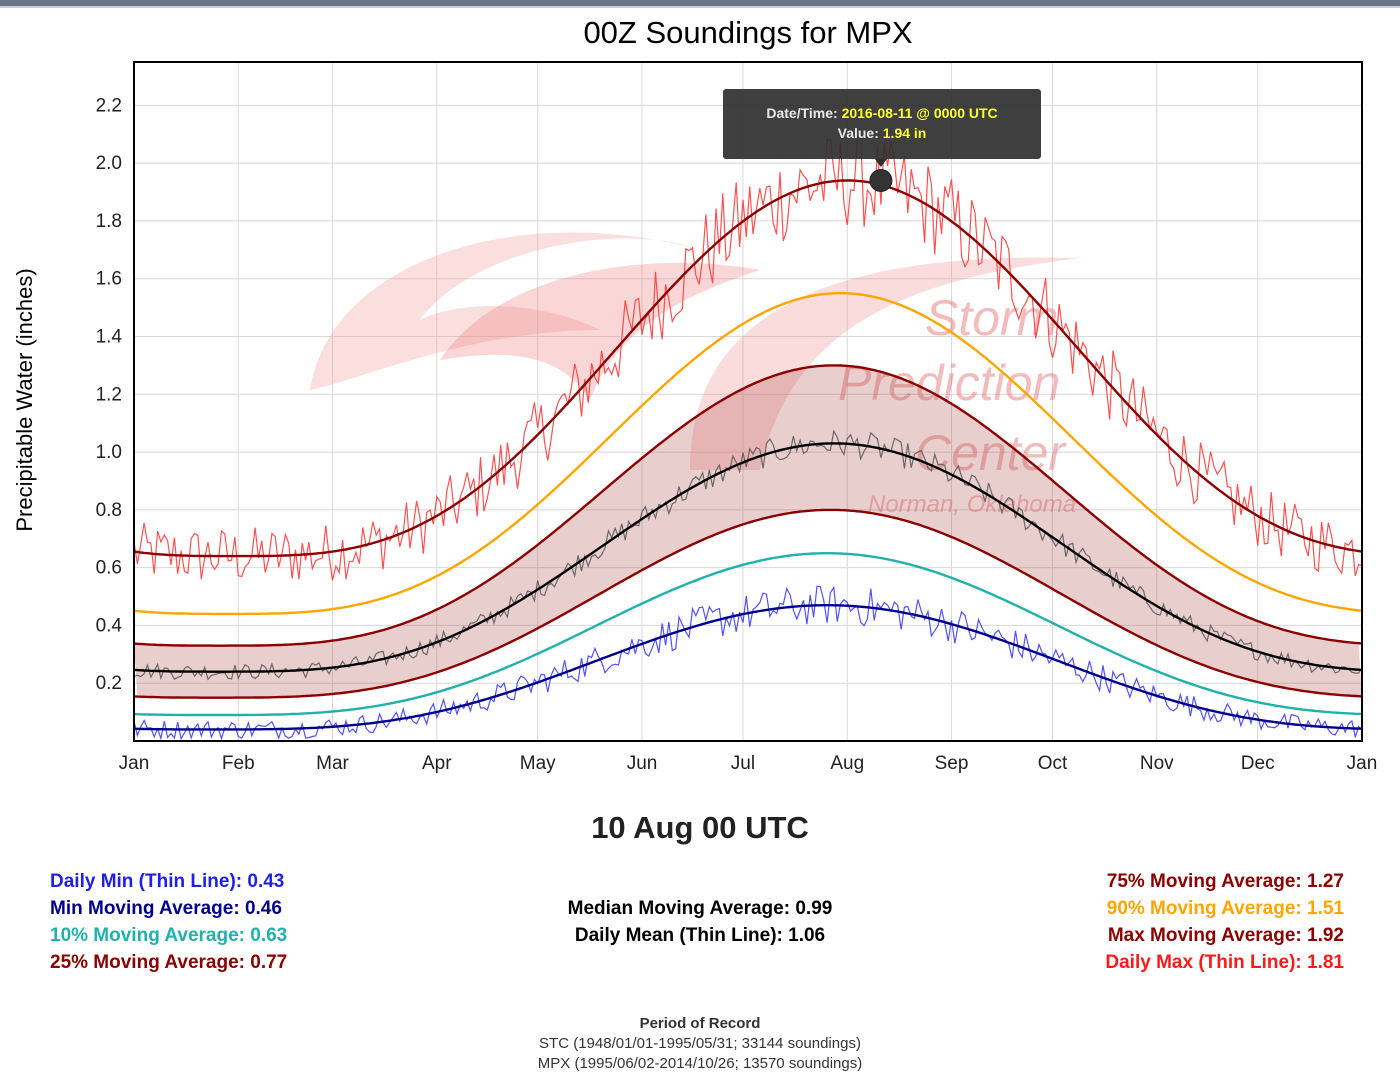  I want to click on stat-left-1: Min Moving Average: 0.46, so click(168, 908).